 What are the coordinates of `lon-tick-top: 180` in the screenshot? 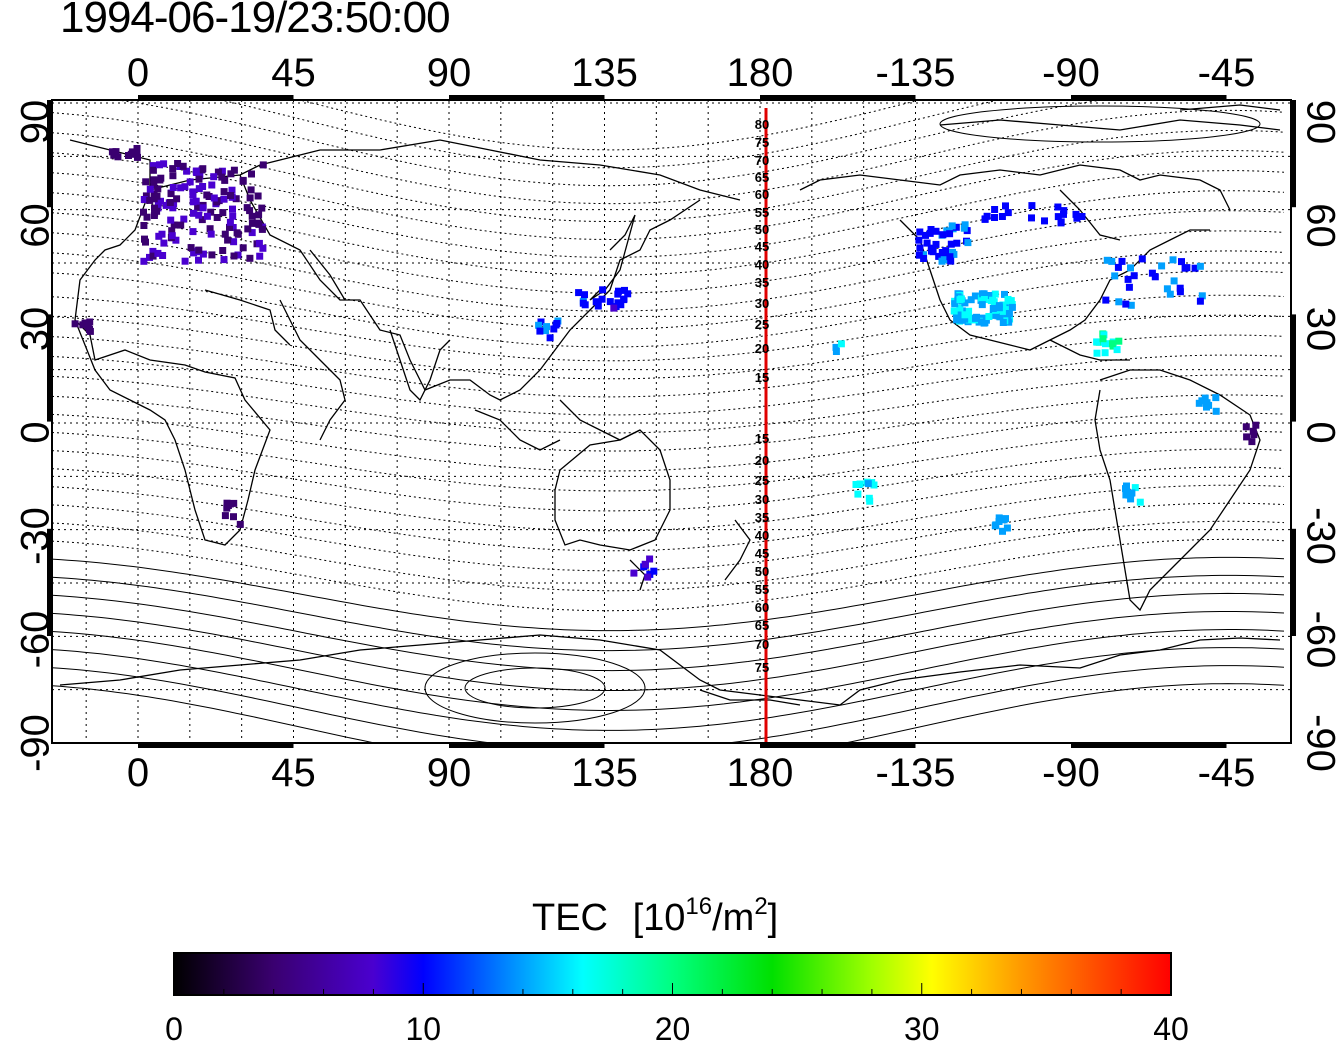 It's located at (760, 73).